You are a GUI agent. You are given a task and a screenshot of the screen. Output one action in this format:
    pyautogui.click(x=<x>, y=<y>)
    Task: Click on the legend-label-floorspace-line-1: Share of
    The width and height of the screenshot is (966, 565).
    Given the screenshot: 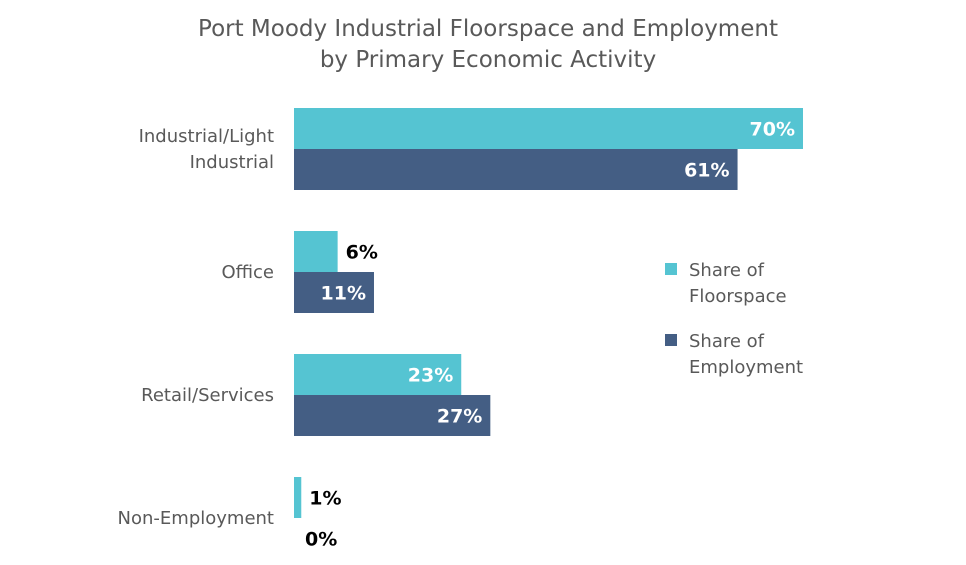 What is the action you would take?
    pyautogui.click(x=727, y=270)
    